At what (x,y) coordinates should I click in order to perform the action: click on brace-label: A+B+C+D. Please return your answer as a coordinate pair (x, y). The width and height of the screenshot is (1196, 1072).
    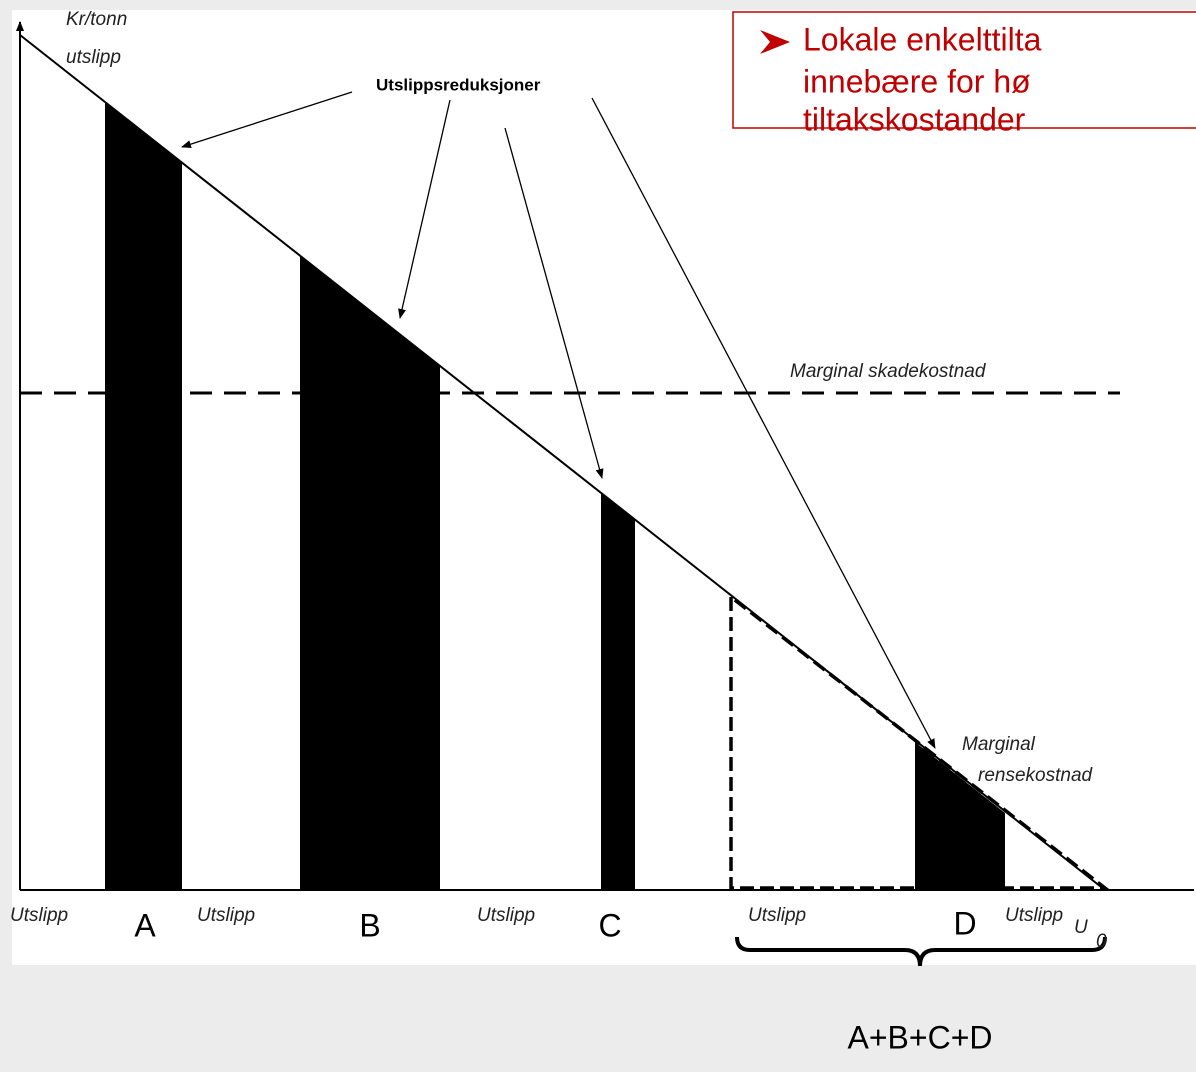
    Looking at the image, I should click on (920, 1037).